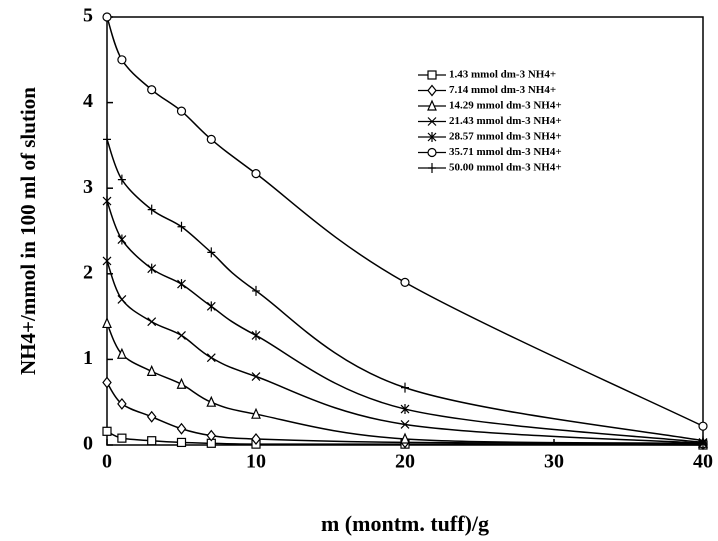 This screenshot has height=541, width=718. What do you see at coordinates (405, 462) in the screenshot?
I see `x-tick-label: 20` at bounding box center [405, 462].